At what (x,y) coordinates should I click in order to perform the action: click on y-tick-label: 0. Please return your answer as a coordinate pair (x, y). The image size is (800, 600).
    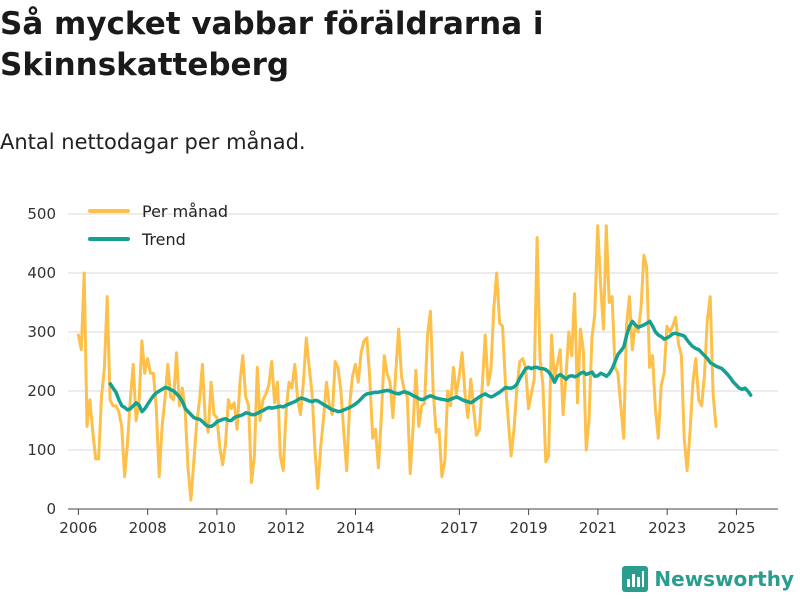
    Looking at the image, I should click on (51, 509).